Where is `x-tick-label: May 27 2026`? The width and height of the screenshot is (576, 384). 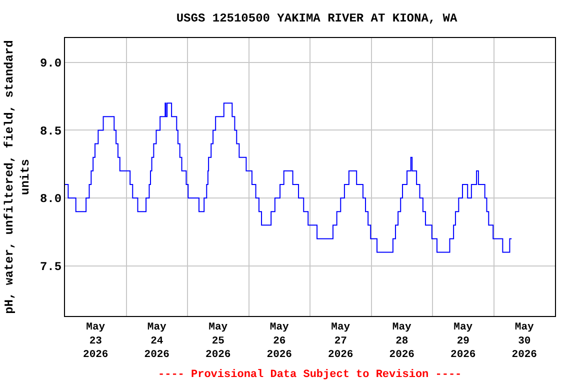 x-tick-label: May 27 2026 is located at coordinates (341, 341).